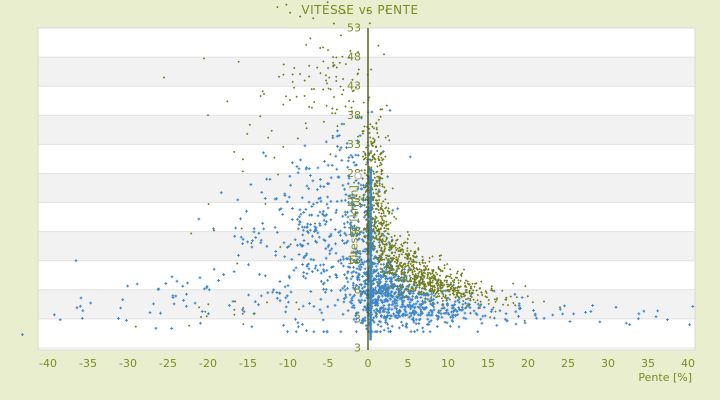  What do you see at coordinates (665, 377) in the screenshot?
I see `x-axis-title: Pente [%]` at bounding box center [665, 377].